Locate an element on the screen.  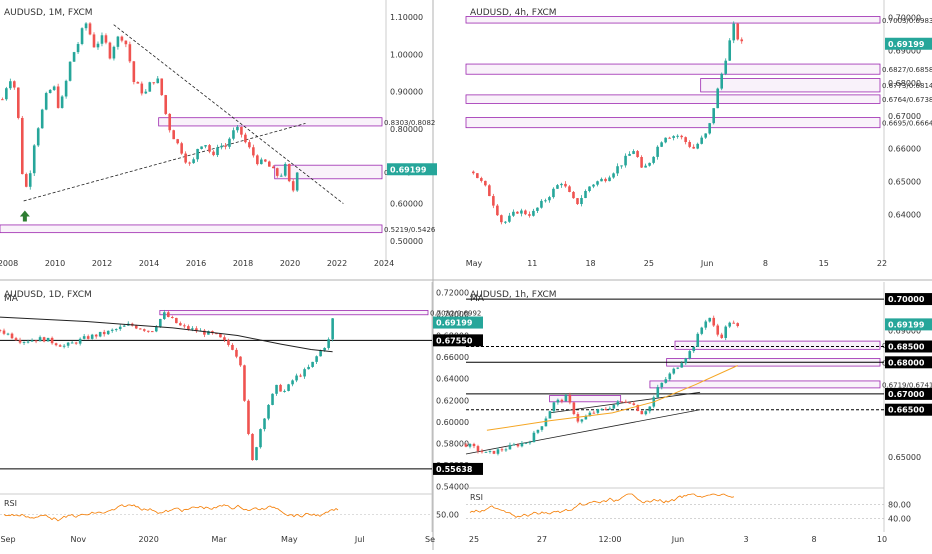
y-tick-label: 0.66000 is located at coordinates (452, 357).